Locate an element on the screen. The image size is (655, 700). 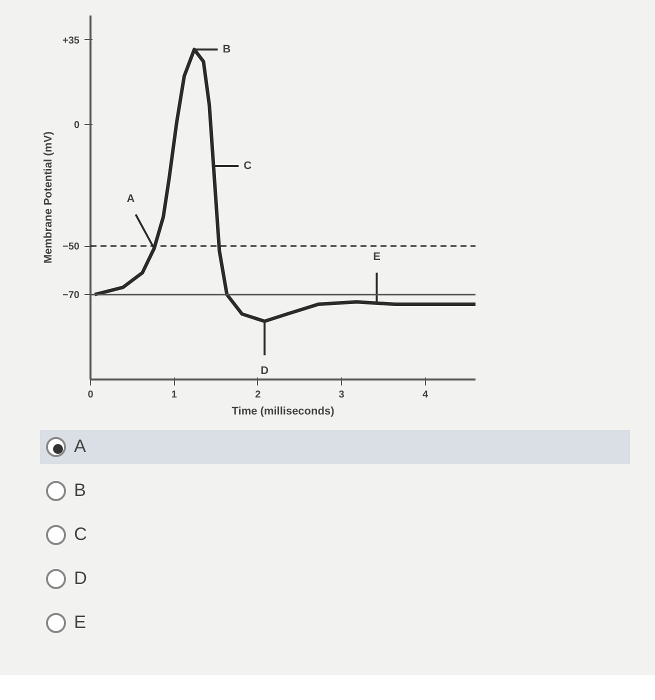
x-tick-label: 3 is located at coordinates (341, 395).